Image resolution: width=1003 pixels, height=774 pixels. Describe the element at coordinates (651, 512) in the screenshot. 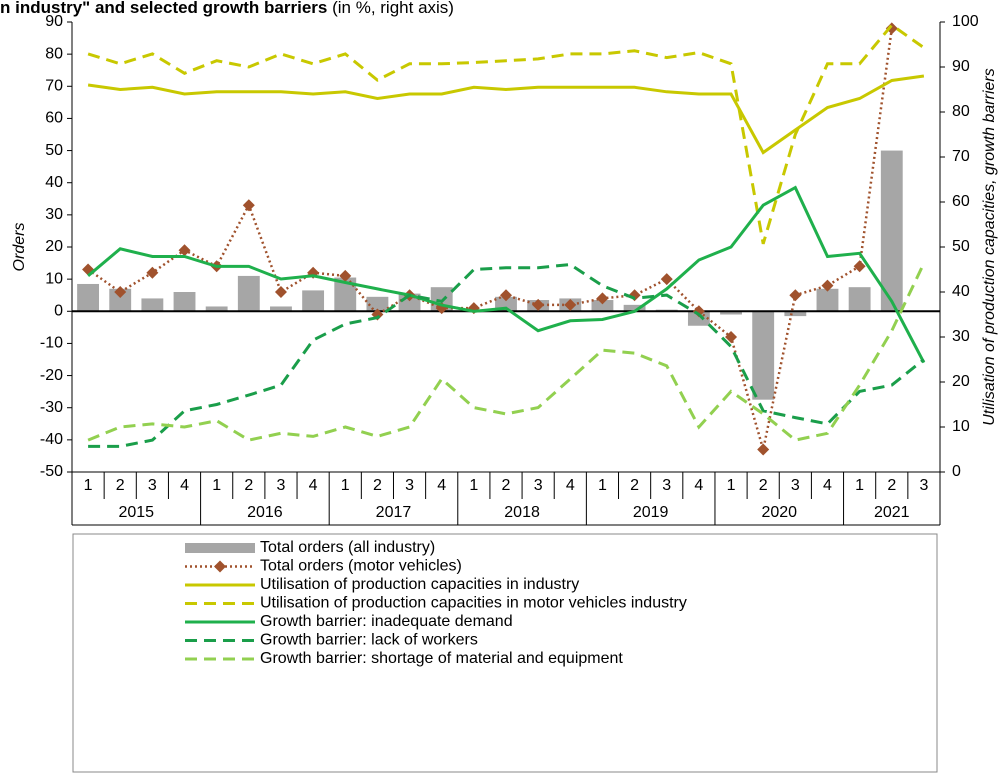

I see `x-group-label: 2019` at that location.